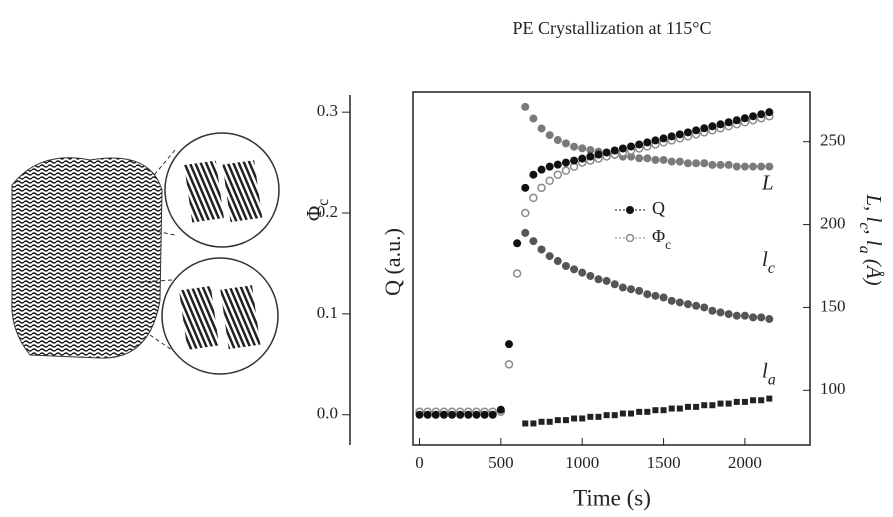 This screenshot has height=517, width=893. I want to click on x-tick-label: 1500, so click(664, 462).